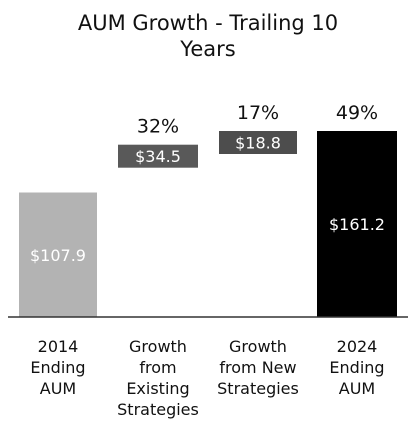 The image size is (416, 430). I want to click on category-label-4-line-2: Ending, so click(356, 367).